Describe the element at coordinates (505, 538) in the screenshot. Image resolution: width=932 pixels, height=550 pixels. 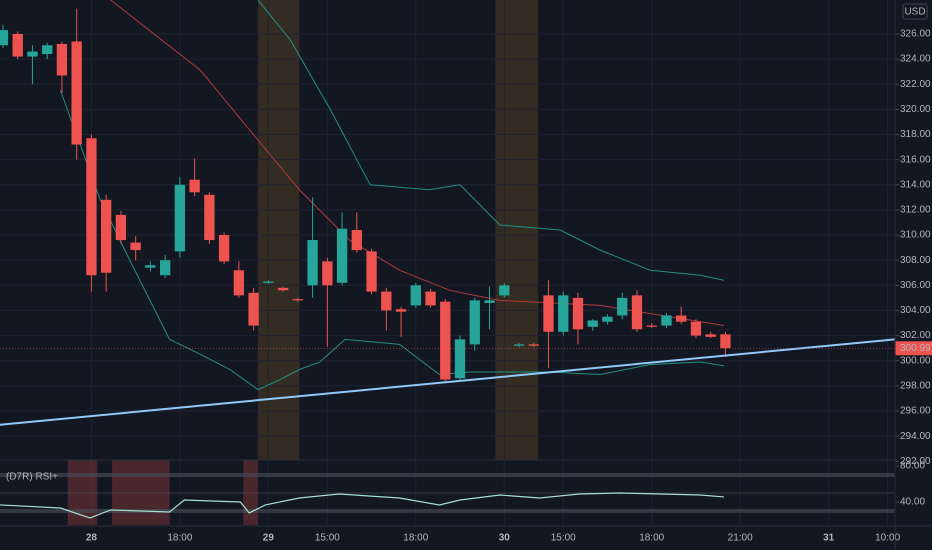
I see `x-tick-label: 30` at that location.